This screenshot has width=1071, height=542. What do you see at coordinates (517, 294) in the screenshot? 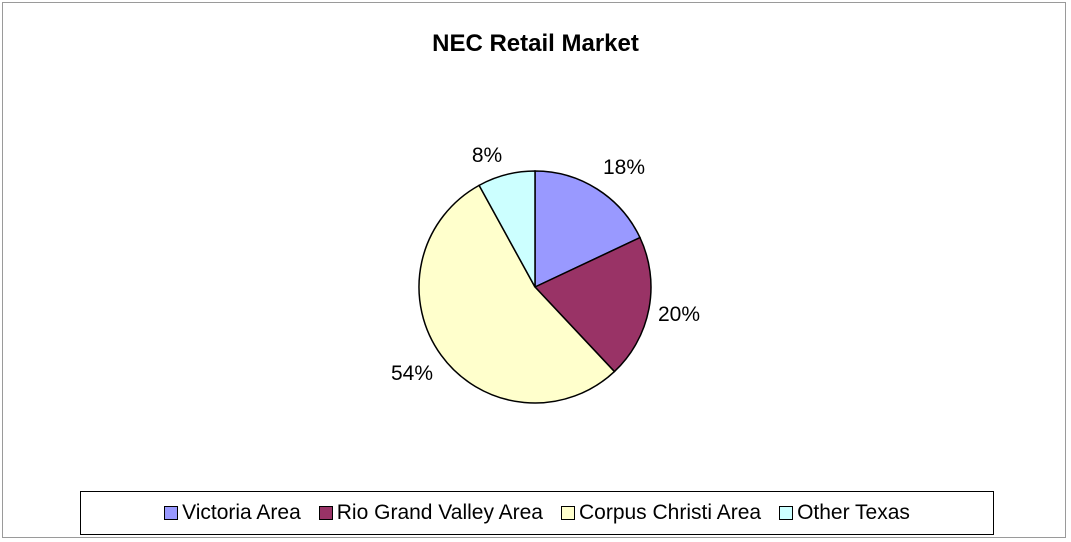
I see `pie-slice-corpus-christi-area` at bounding box center [517, 294].